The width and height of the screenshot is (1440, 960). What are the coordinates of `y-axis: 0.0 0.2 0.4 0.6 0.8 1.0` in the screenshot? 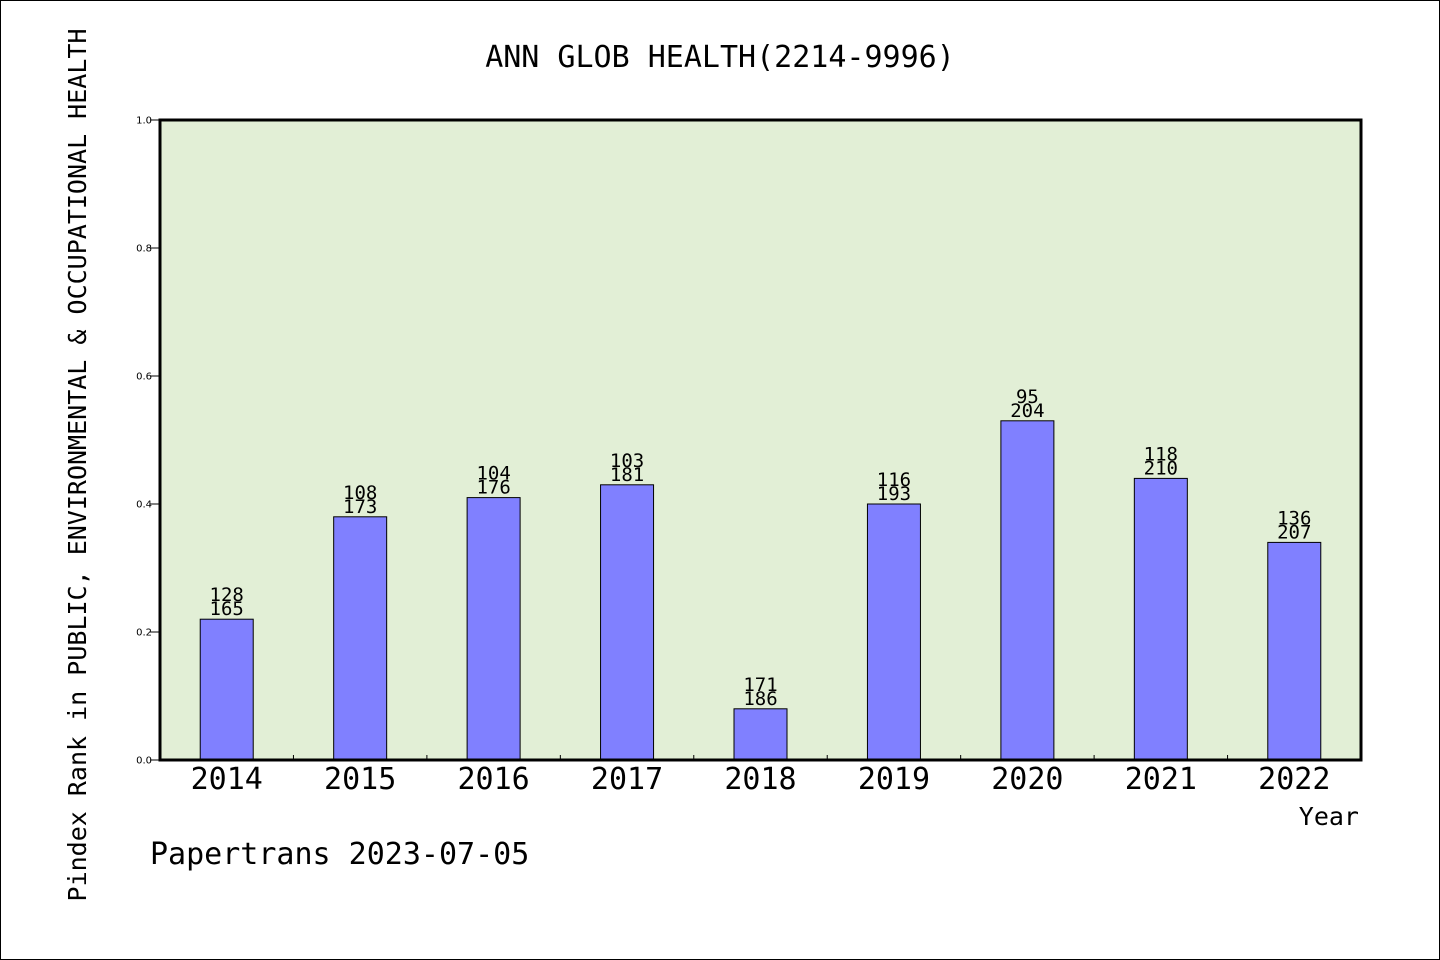 It's located at (148, 441).